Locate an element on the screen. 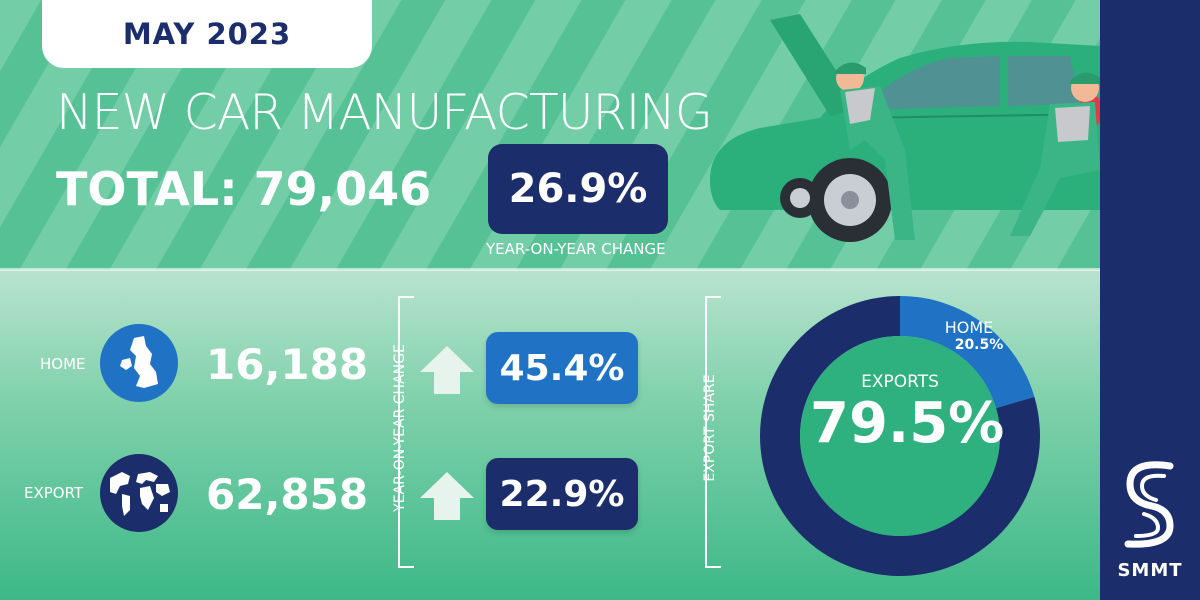  export-change-box: 22.9% is located at coordinates (562, 494).